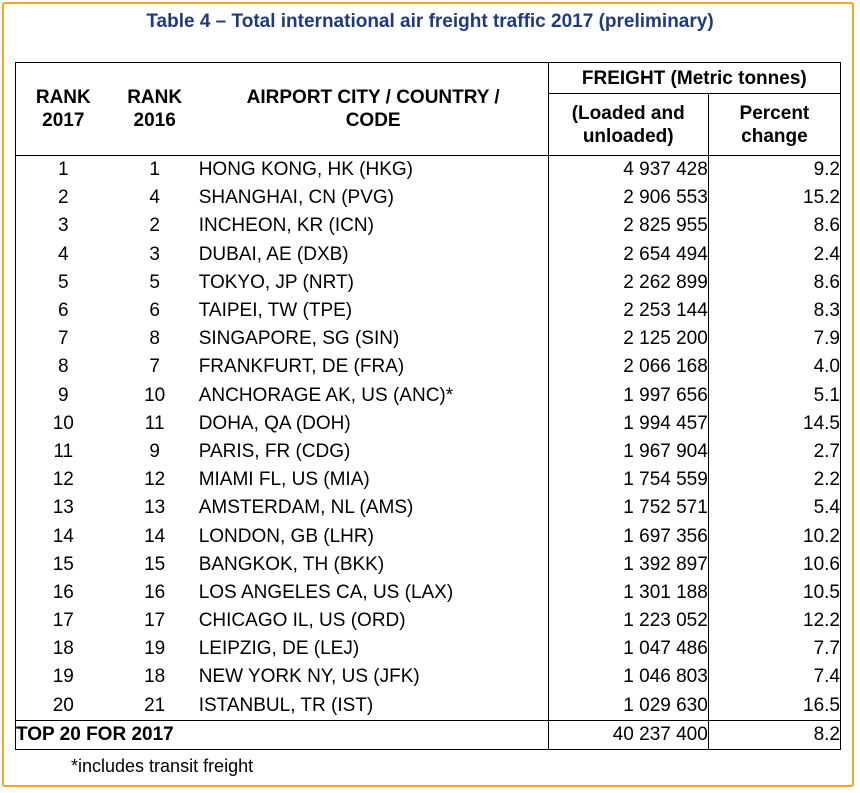 Image resolution: width=860 pixels, height=793 pixels. What do you see at coordinates (775, 480) in the screenshot?
I see `percent-change-cell: 2.2` at bounding box center [775, 480].